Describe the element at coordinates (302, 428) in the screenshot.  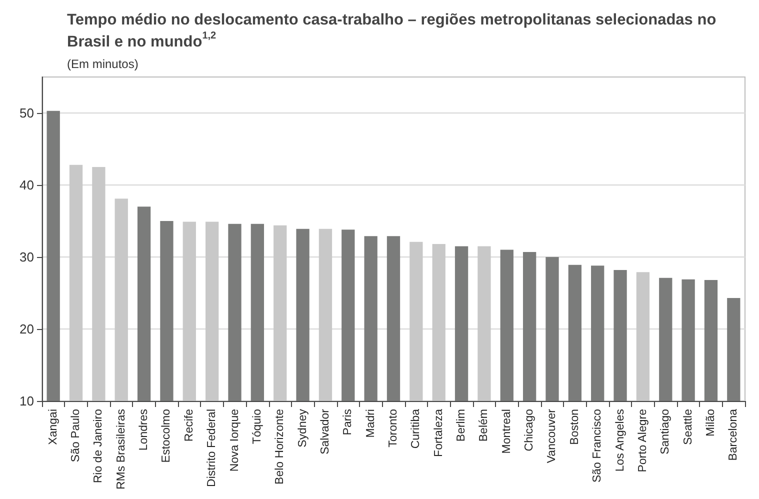
I see `x-tick-label: Sydney` at that location.